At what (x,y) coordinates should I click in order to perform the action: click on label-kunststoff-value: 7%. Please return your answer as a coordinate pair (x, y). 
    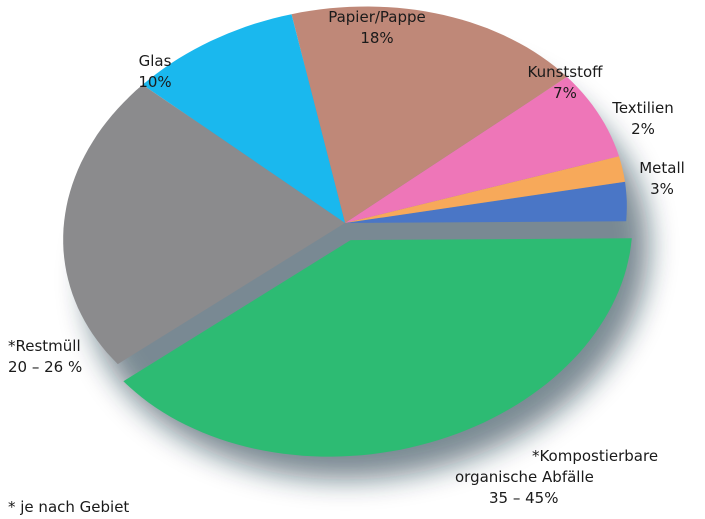
    Looking at the image, I should click on (565, 93).